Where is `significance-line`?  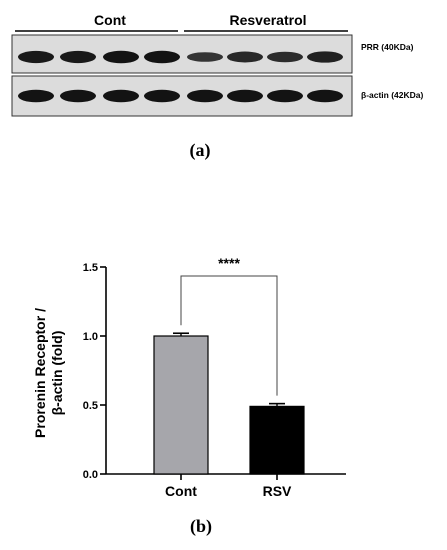
significance-line is located at coordinates (229, 335).